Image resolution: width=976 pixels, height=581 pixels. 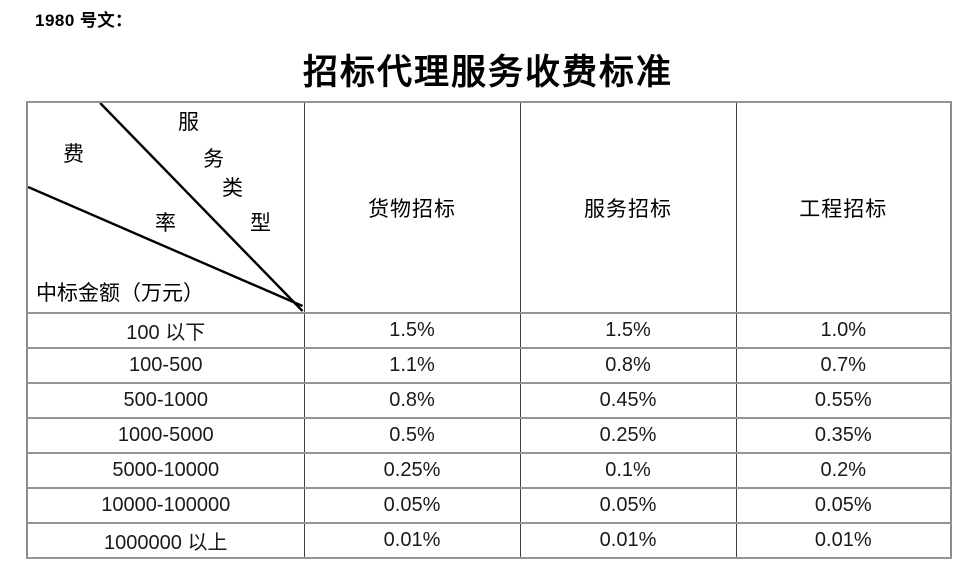 What do you see at coordinates (843, 400) in the screenshot?
I see `rate-cell: 0.55%` at bounding box center [843, 400].